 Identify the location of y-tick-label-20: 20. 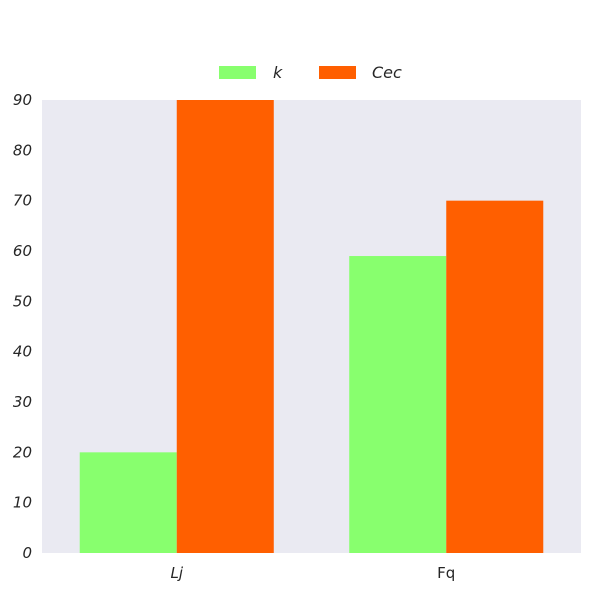
(22, 452).